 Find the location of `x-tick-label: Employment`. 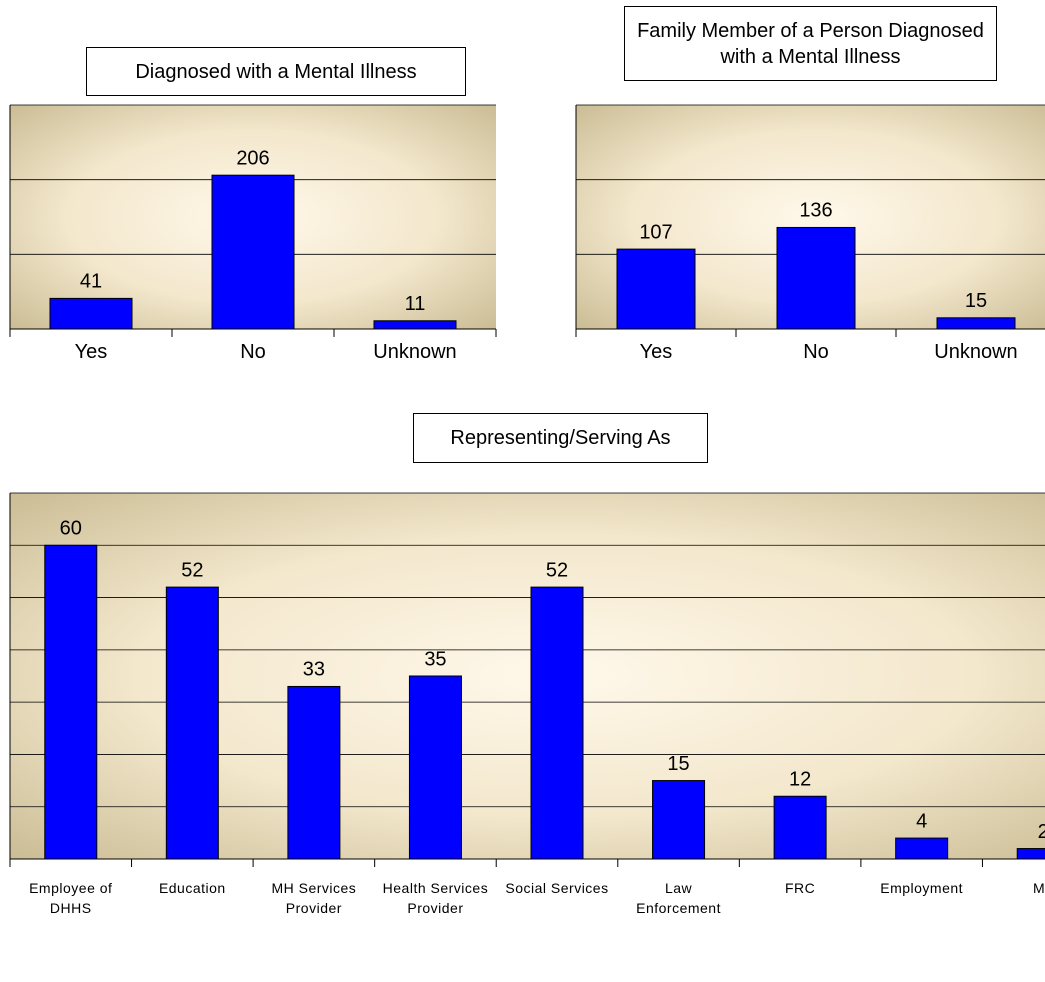

x-tick-label: Employment is located at coordinates (922, 888).